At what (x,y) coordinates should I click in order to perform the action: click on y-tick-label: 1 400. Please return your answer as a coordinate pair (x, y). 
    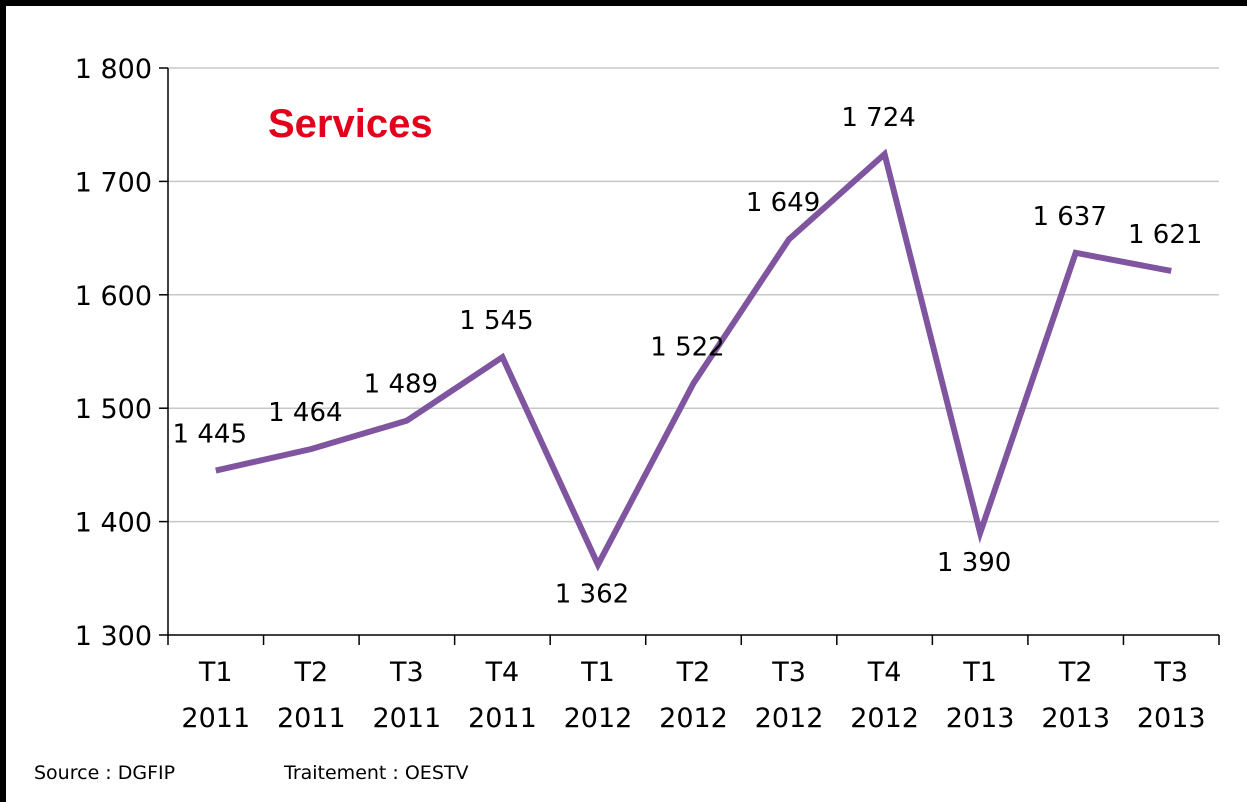
    Looking at the image, I should click on (113, 523).